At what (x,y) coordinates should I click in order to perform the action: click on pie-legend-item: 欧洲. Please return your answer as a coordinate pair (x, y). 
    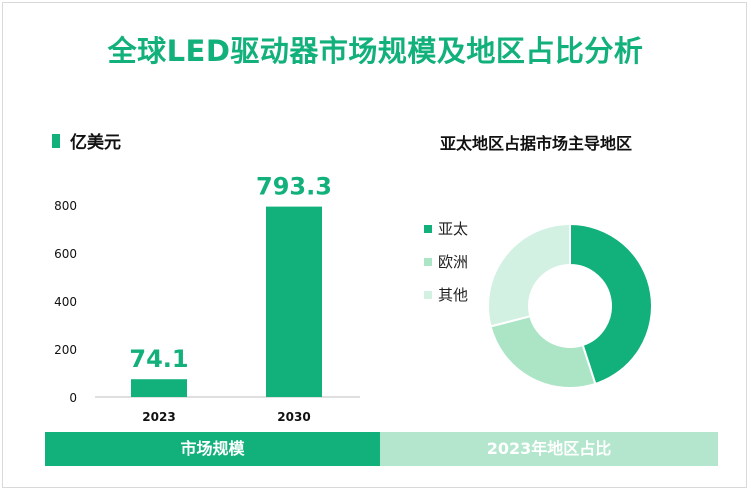
    Looking at the image, I should click on (446, 261).